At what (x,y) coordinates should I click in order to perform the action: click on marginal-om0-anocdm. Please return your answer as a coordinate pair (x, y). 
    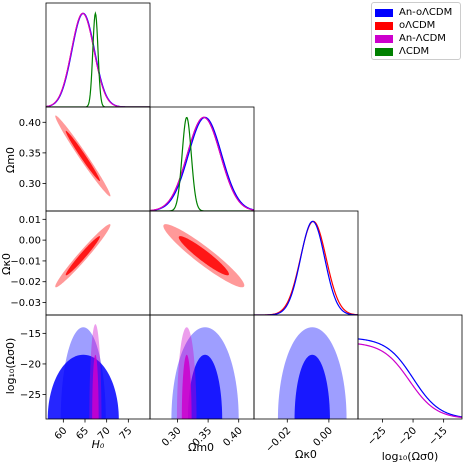
    Looking at the image, I should click on (202, 163).